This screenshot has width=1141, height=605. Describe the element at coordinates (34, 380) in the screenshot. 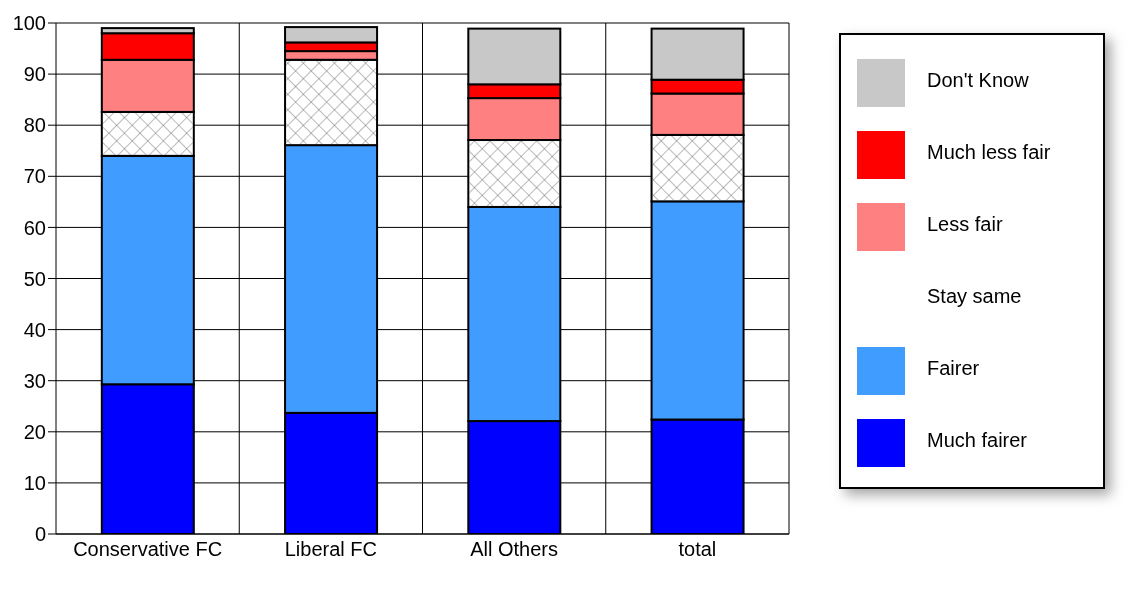

I see `y-tick-label: 30` at that location.